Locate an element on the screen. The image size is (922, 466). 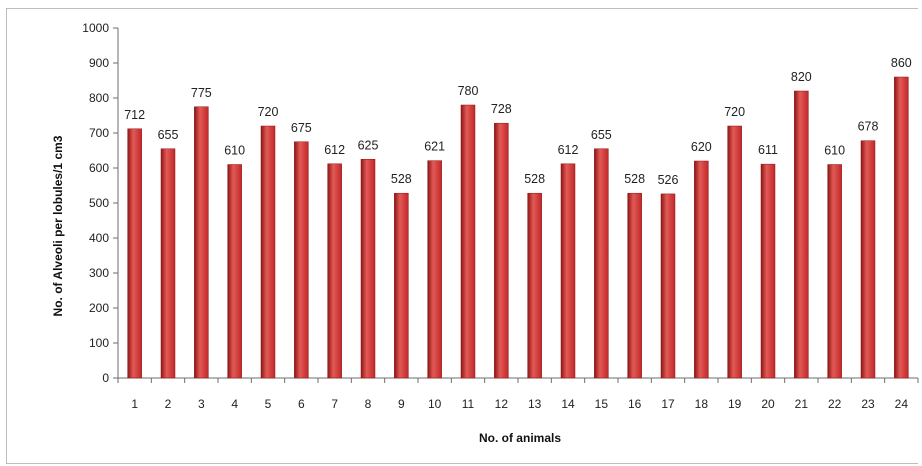
x-tick-label: 3 is located at coordinates (201, 404).